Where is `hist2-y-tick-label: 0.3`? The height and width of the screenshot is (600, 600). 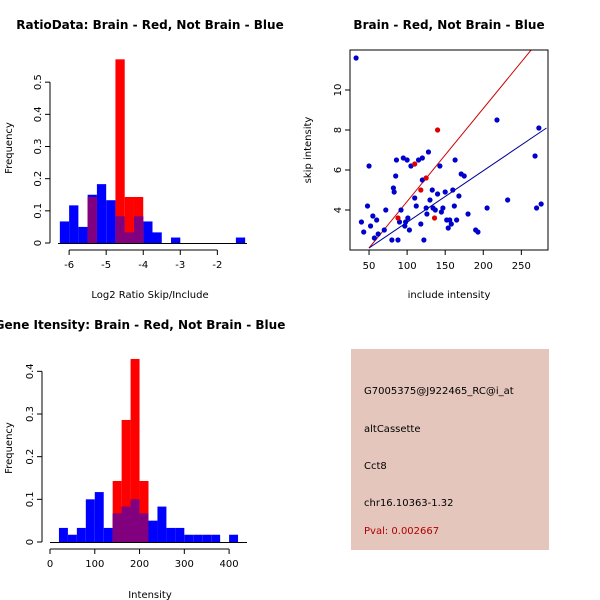 hist2-y-tick-label: 0.3 is located at coordinates (30, 414).